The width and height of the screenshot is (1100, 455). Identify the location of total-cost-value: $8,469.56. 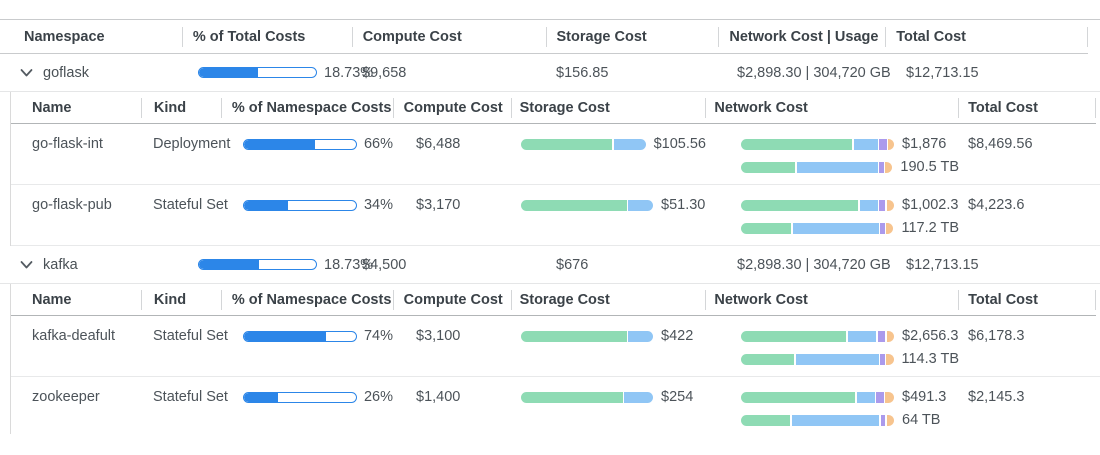
(1000, 144).